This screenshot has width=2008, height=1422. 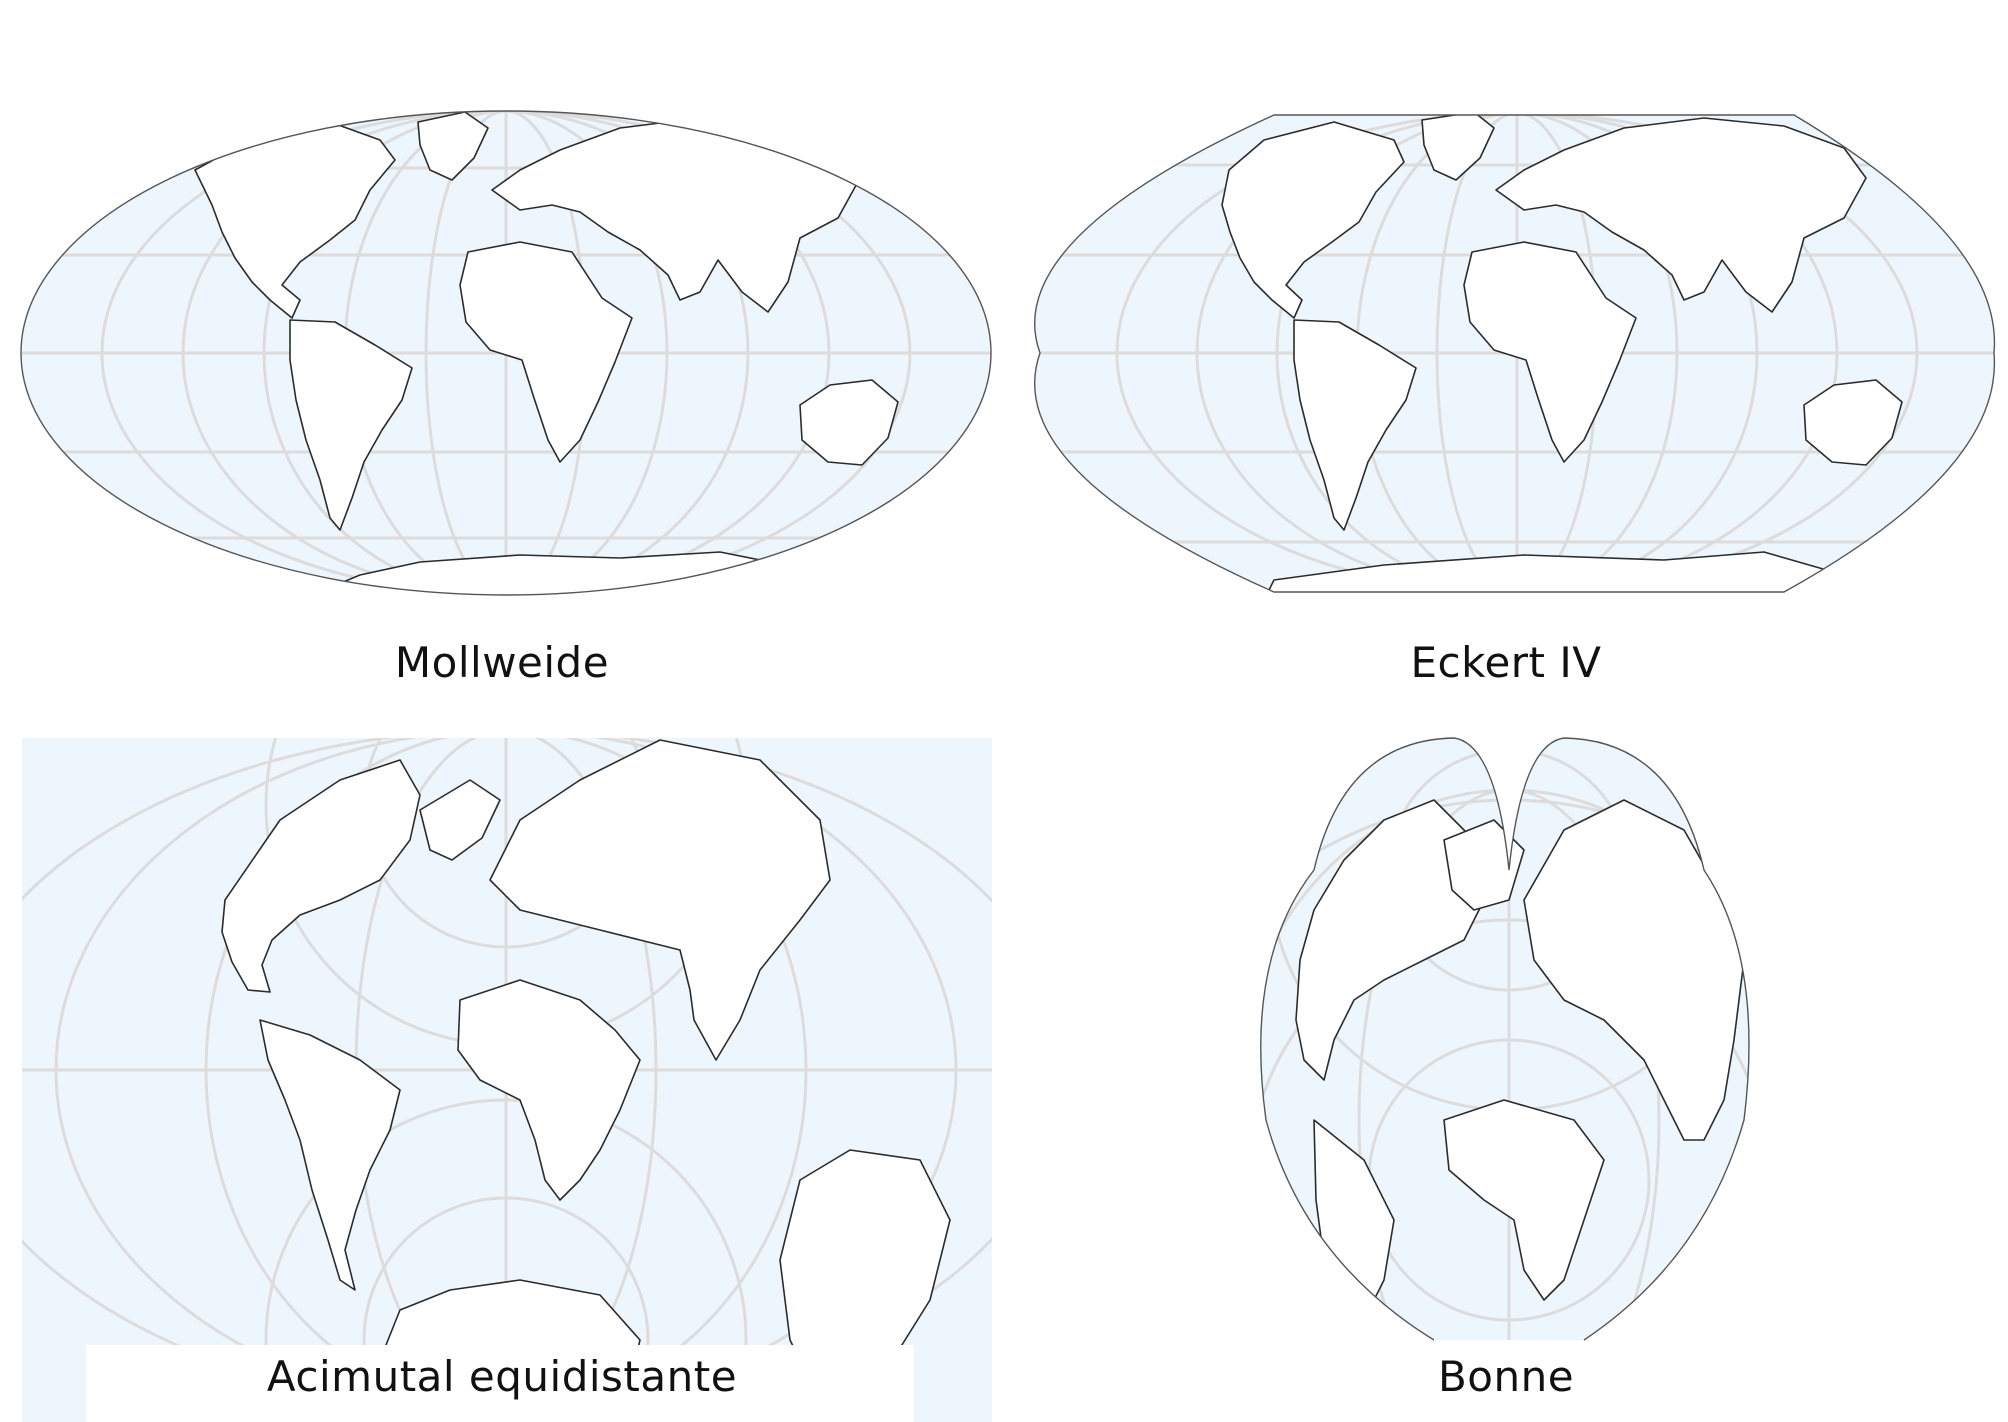 What do you see at coordinates (1554, 571) in the screenshot?
I see `antarctica` at bounding box center [1554, 571].